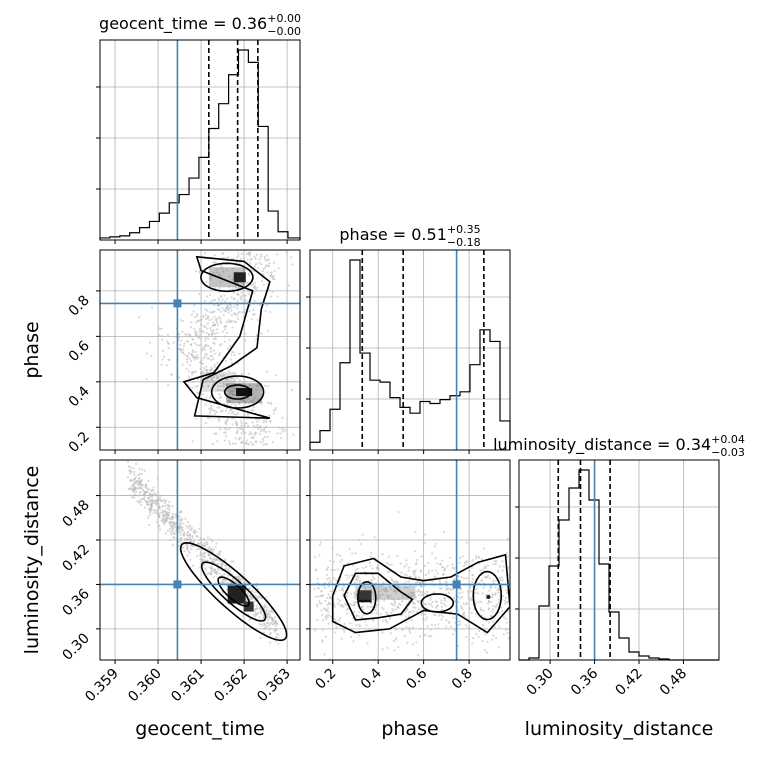  I want to click on title-upper: +0.04, so click(728, 439).